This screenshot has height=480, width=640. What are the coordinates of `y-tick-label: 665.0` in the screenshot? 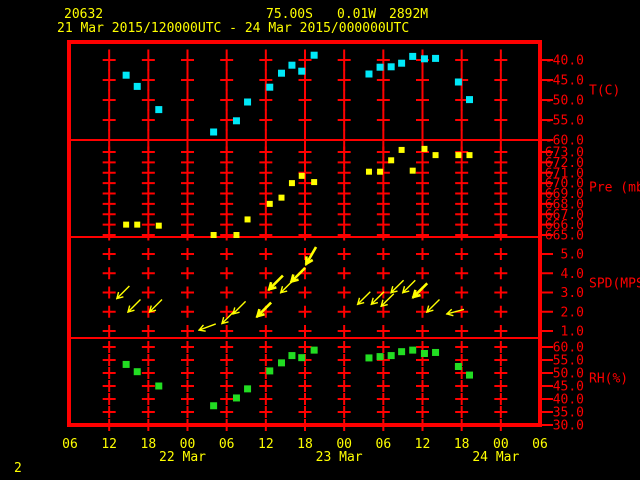 It's located at (564, 236).